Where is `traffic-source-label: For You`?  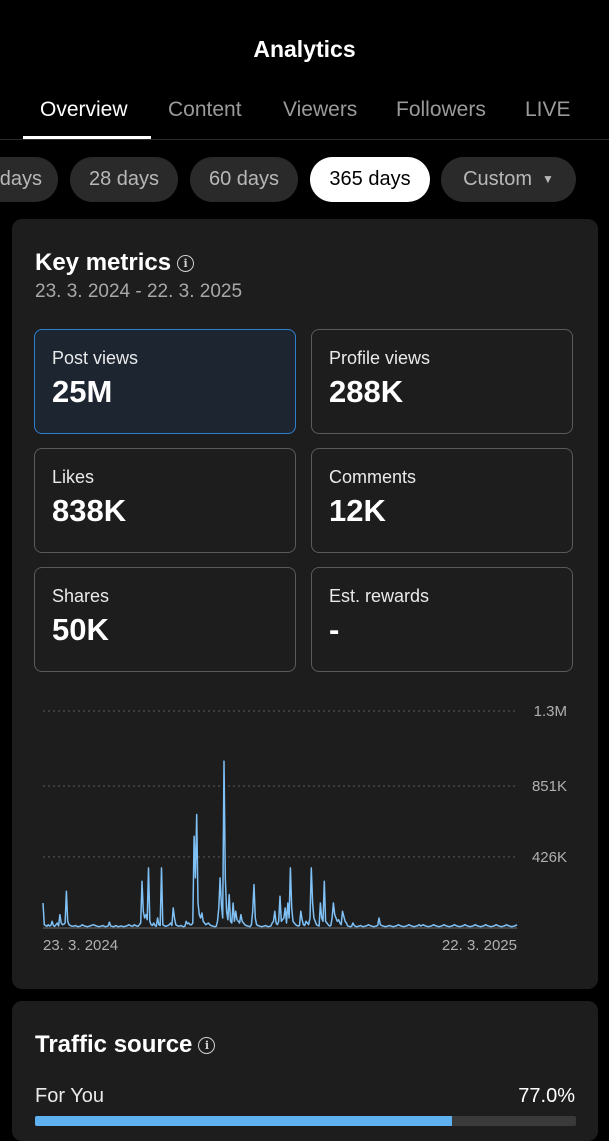
traffic-source-label: For You is located at coordinates (69, 1096).